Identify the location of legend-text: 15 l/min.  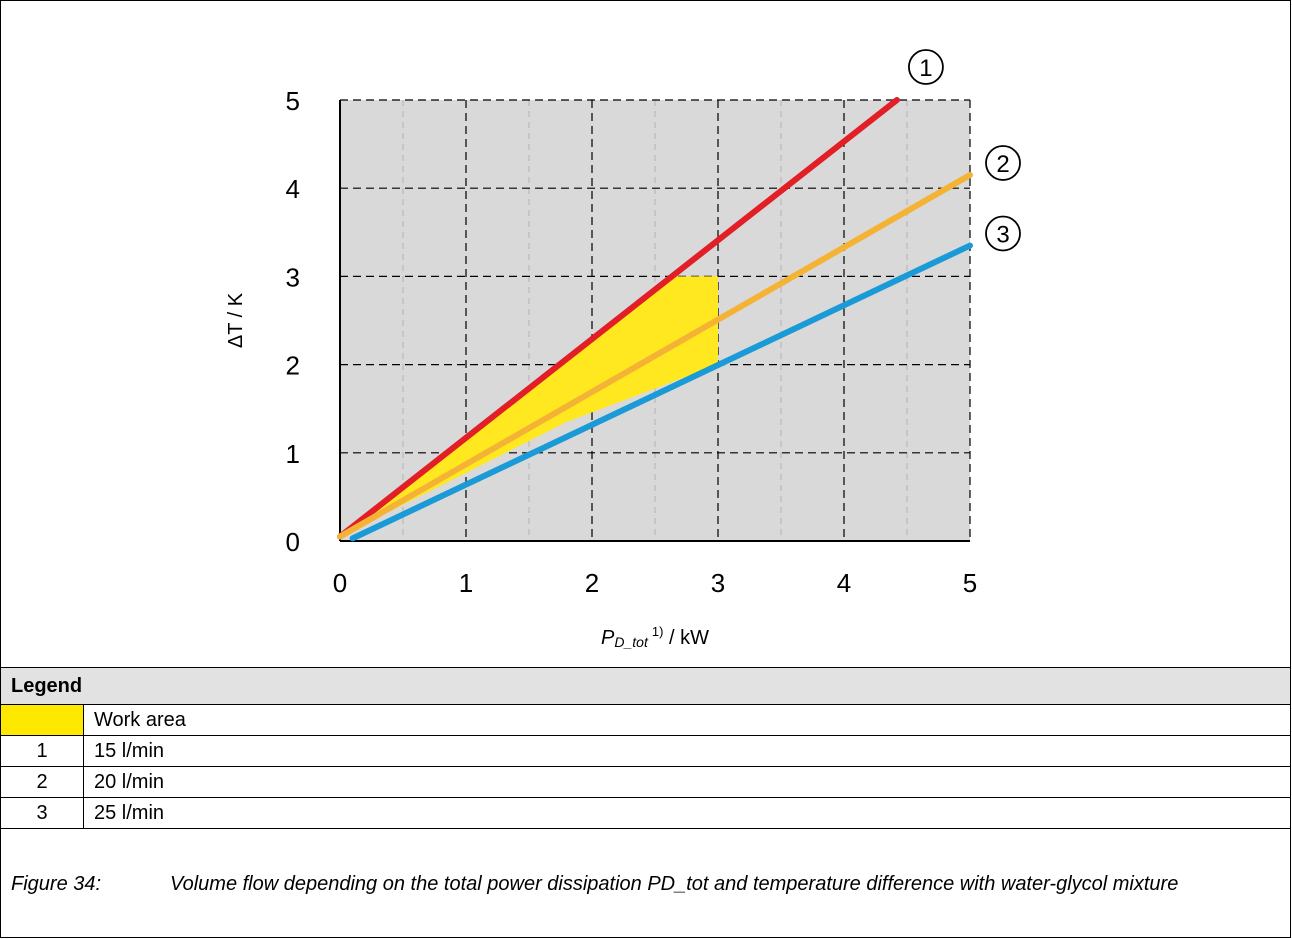
(687, 751).